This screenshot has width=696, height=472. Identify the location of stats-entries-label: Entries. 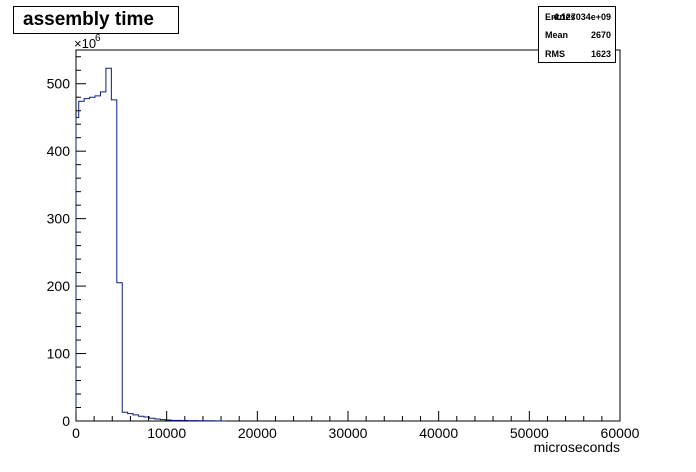
(560, 17).